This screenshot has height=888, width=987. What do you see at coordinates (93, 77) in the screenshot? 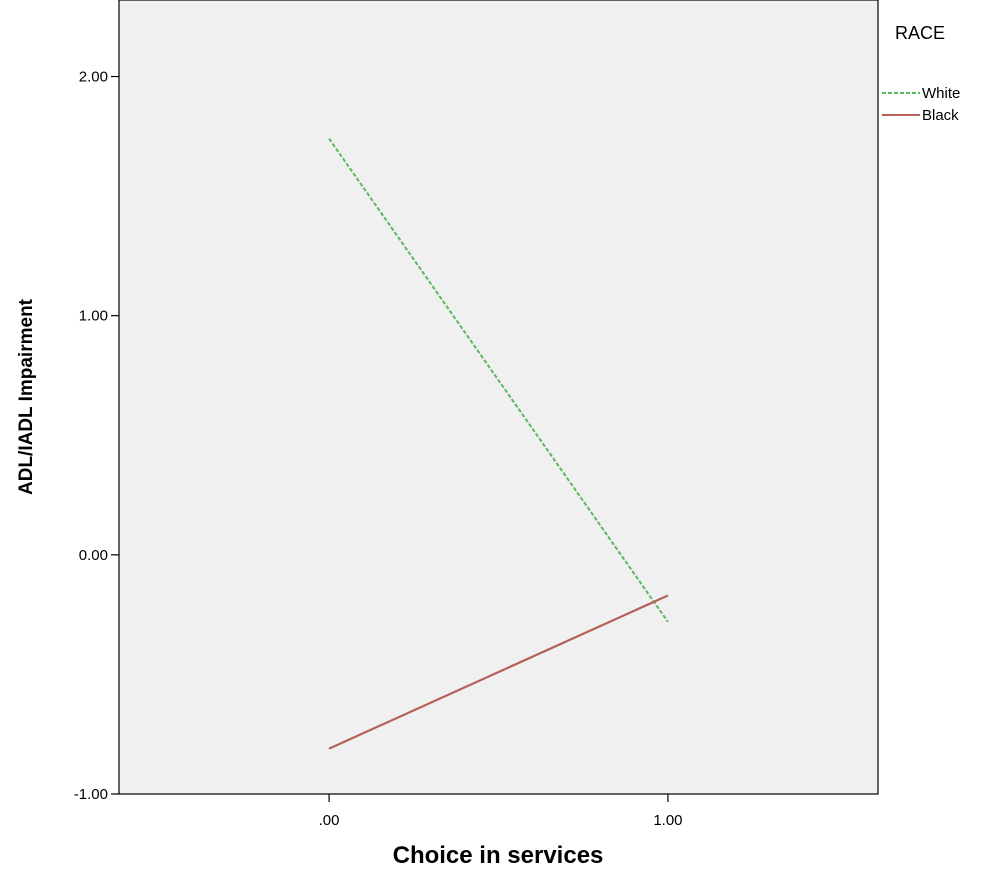
I see `y-tick-label: 2.00` at bounding box center [93, 77].